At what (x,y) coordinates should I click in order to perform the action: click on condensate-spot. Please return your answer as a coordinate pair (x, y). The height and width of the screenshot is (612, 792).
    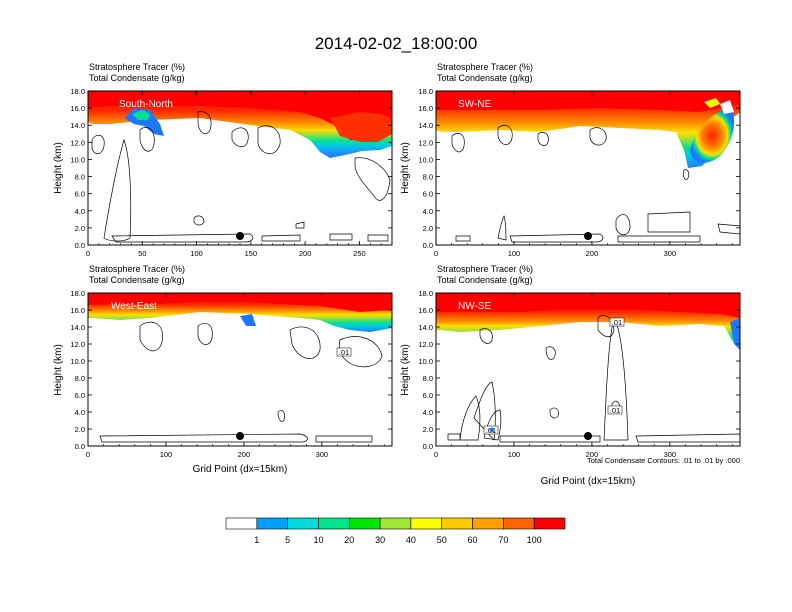
    Looking at the image, I should click on (492, 430).